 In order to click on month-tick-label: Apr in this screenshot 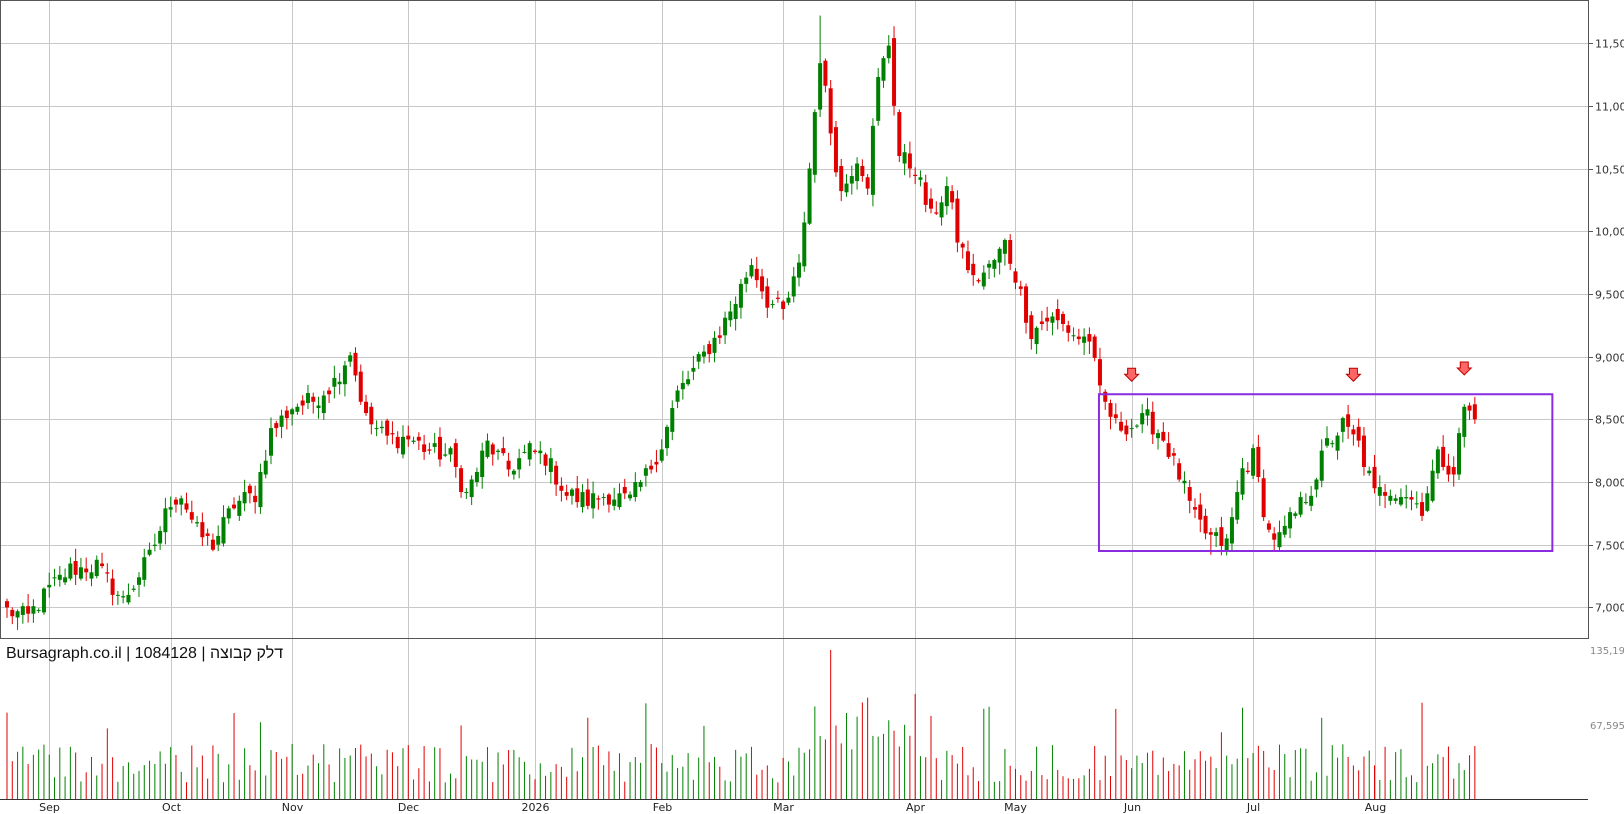, I will do `click(916, 807)`.